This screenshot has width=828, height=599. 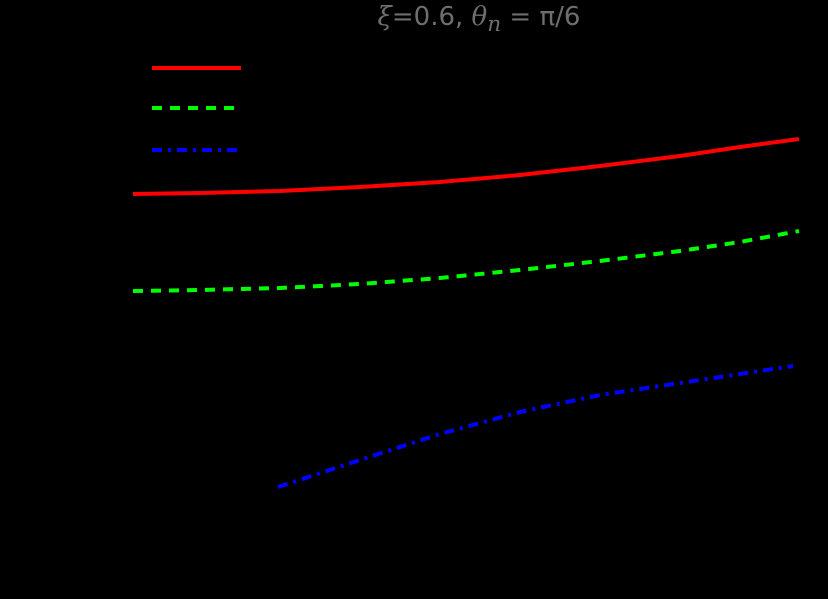 I want to click on title-rest: = π/6, so click(x=541, y=17).